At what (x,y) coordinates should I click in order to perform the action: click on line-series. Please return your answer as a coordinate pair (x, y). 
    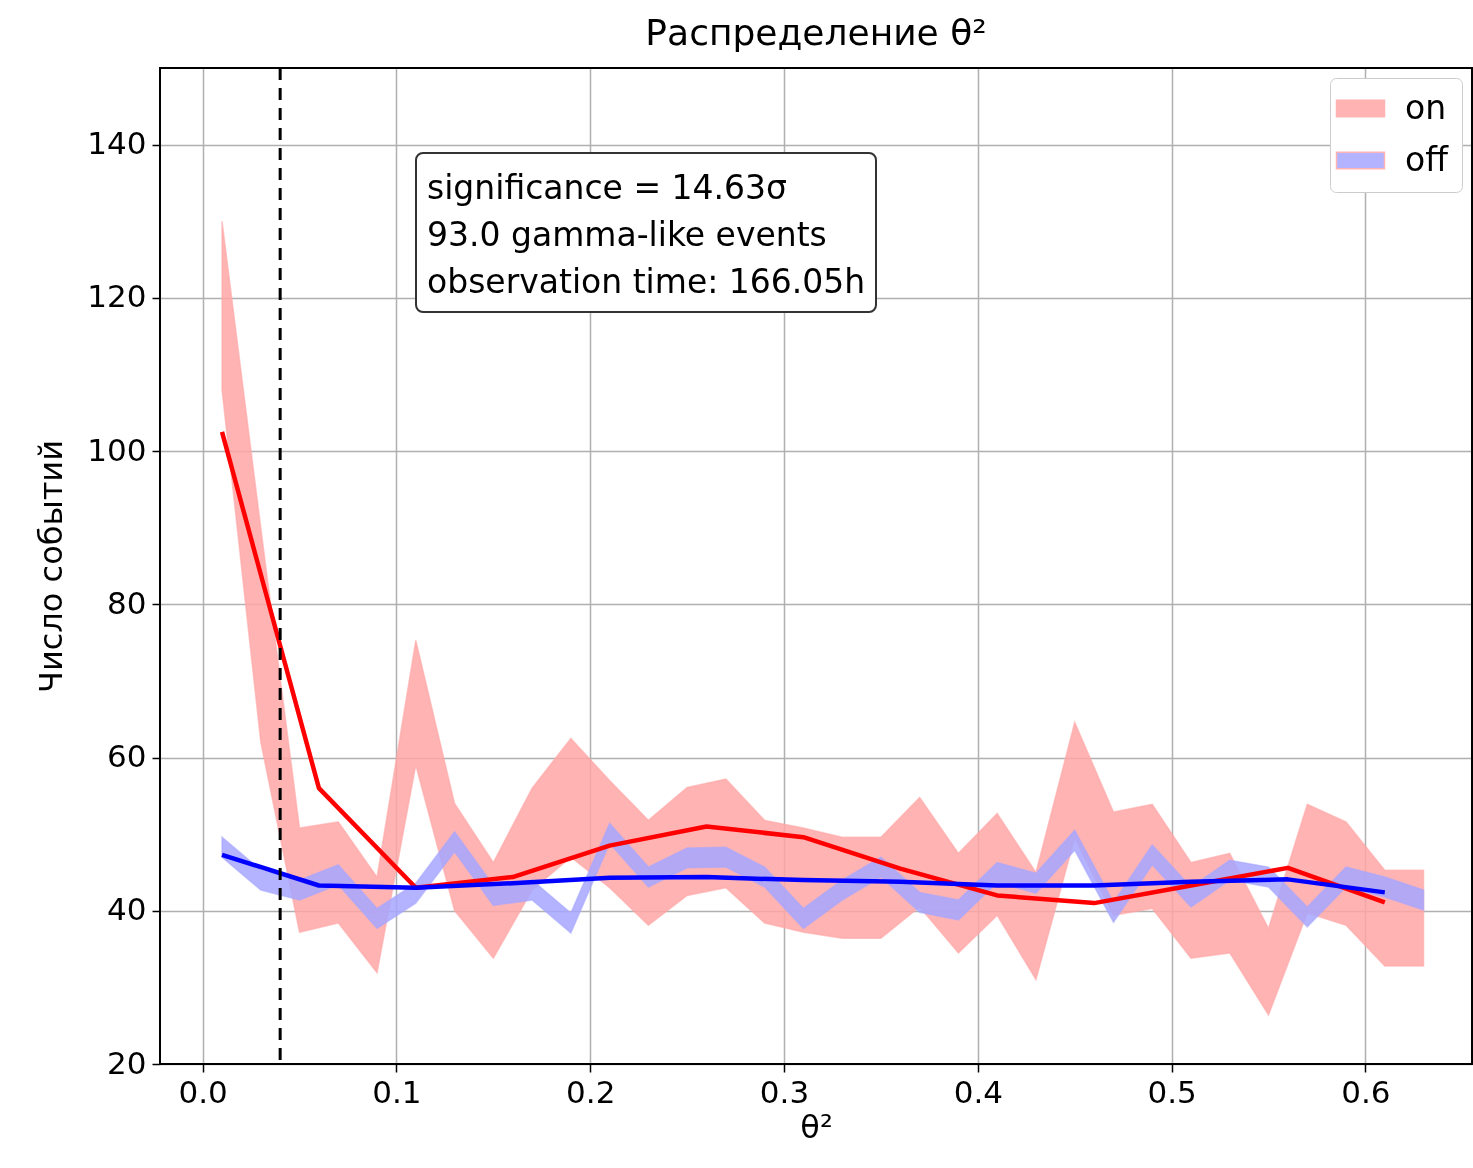
    Looking at the image, I should click on (803, 873).